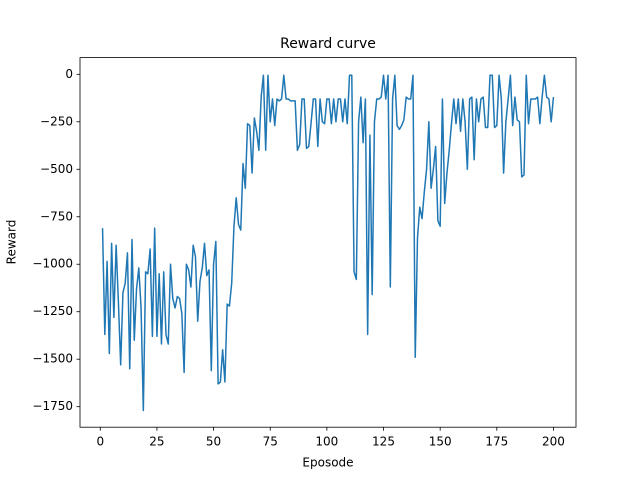 The width and height of the screenshot is (640, 480). Describe the element at coordinates (56, 121) in the screenshot. I see `y-tick-label: −250` at that location.